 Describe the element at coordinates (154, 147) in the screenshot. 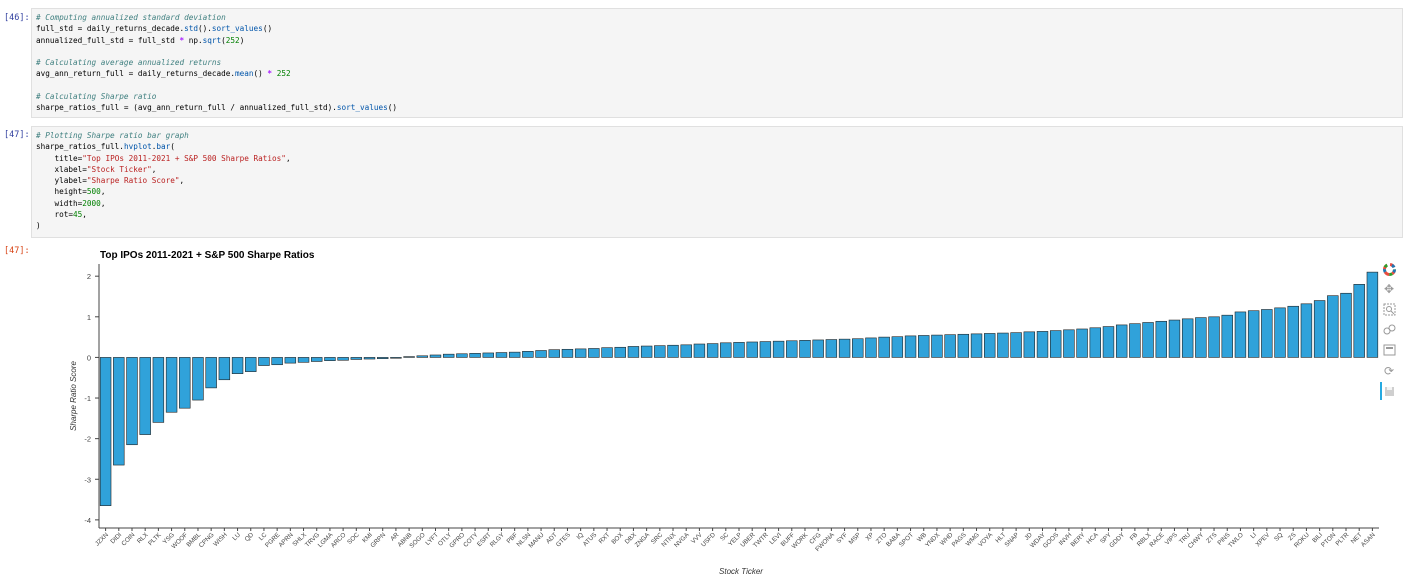

I see `code-token: .` at that location.